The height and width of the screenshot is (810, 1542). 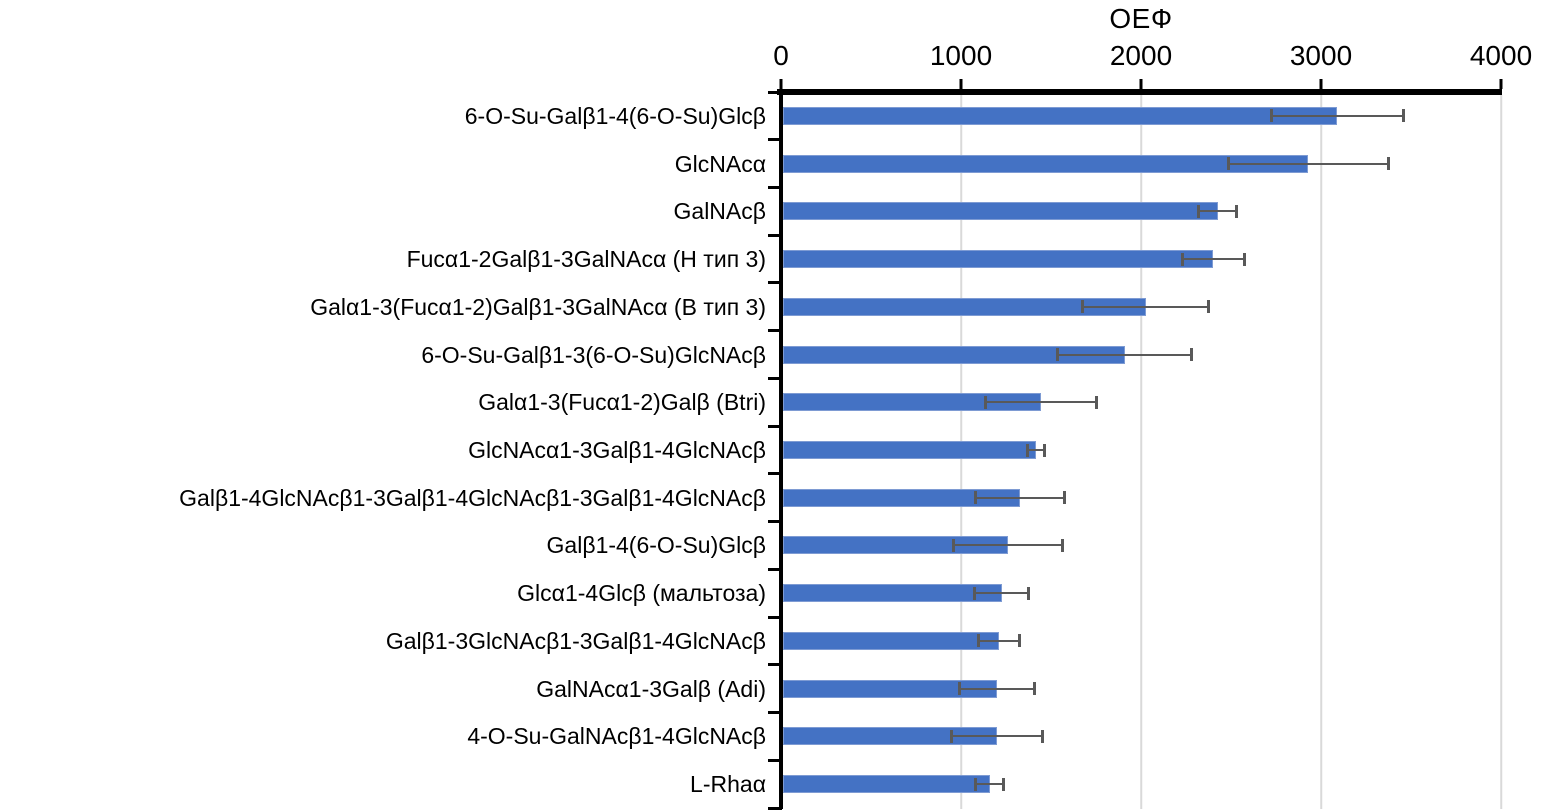 I want to click on chart-title: ОЕФ, so click(x=1141, y=18).